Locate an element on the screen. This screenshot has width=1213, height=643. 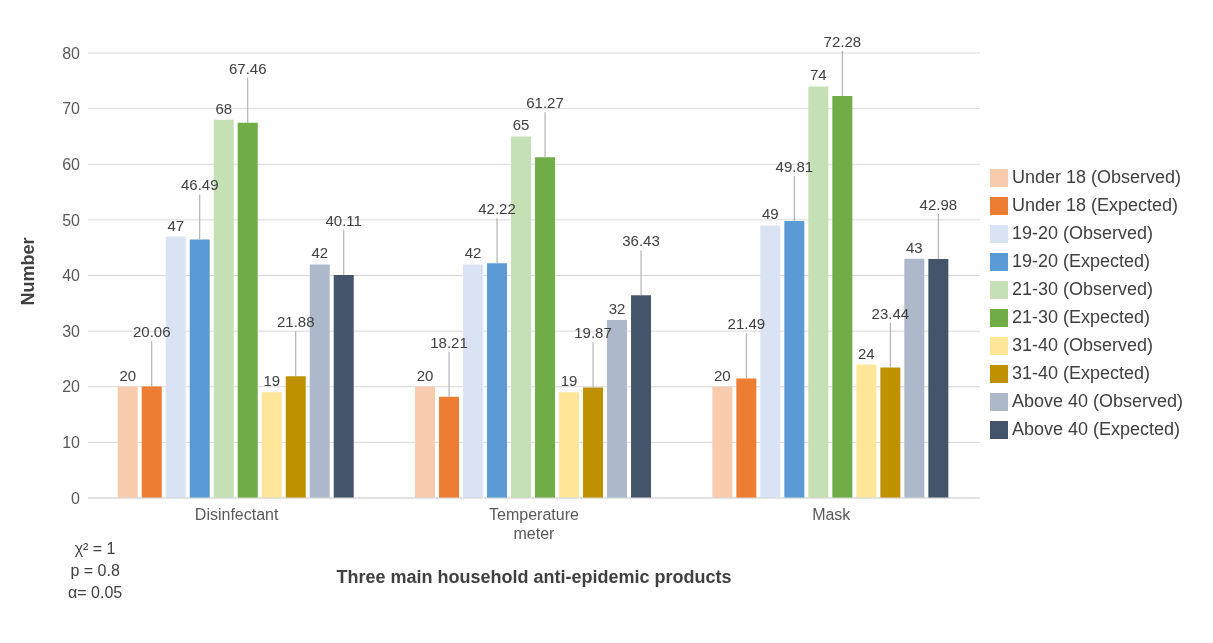
data-label: 46.49 is located at coordinates (199, 185).